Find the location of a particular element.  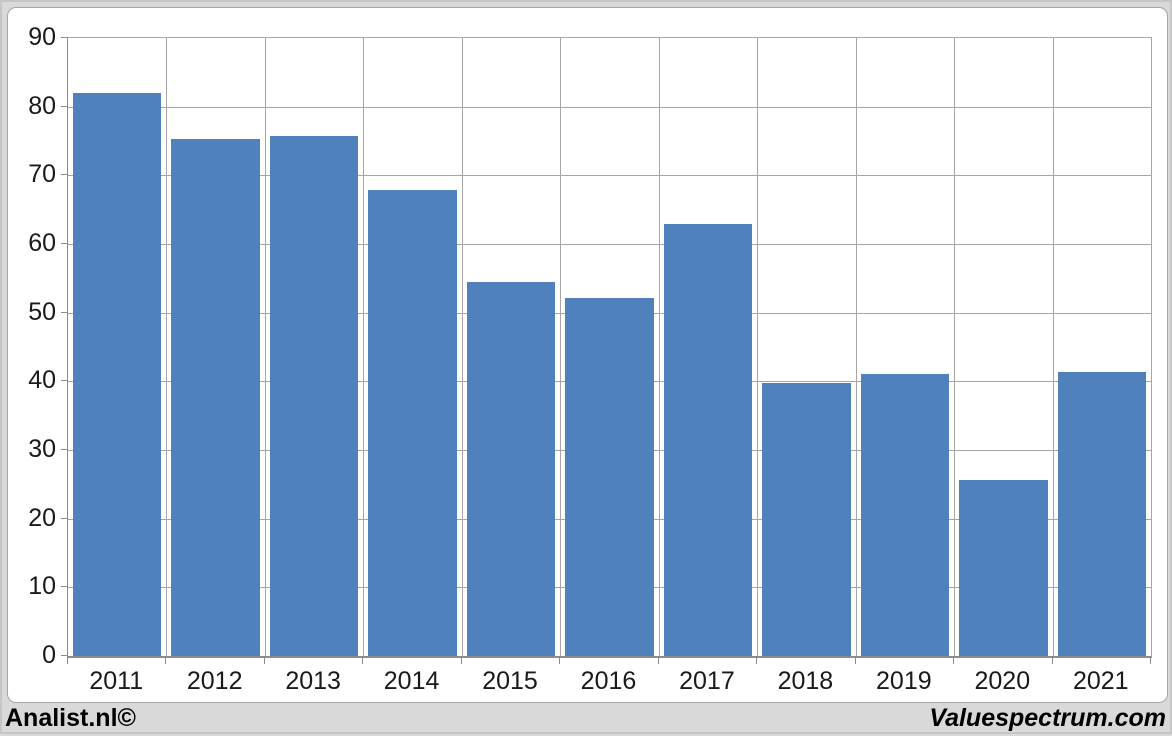

bar-2020 is located at coordinates (1003, 567).